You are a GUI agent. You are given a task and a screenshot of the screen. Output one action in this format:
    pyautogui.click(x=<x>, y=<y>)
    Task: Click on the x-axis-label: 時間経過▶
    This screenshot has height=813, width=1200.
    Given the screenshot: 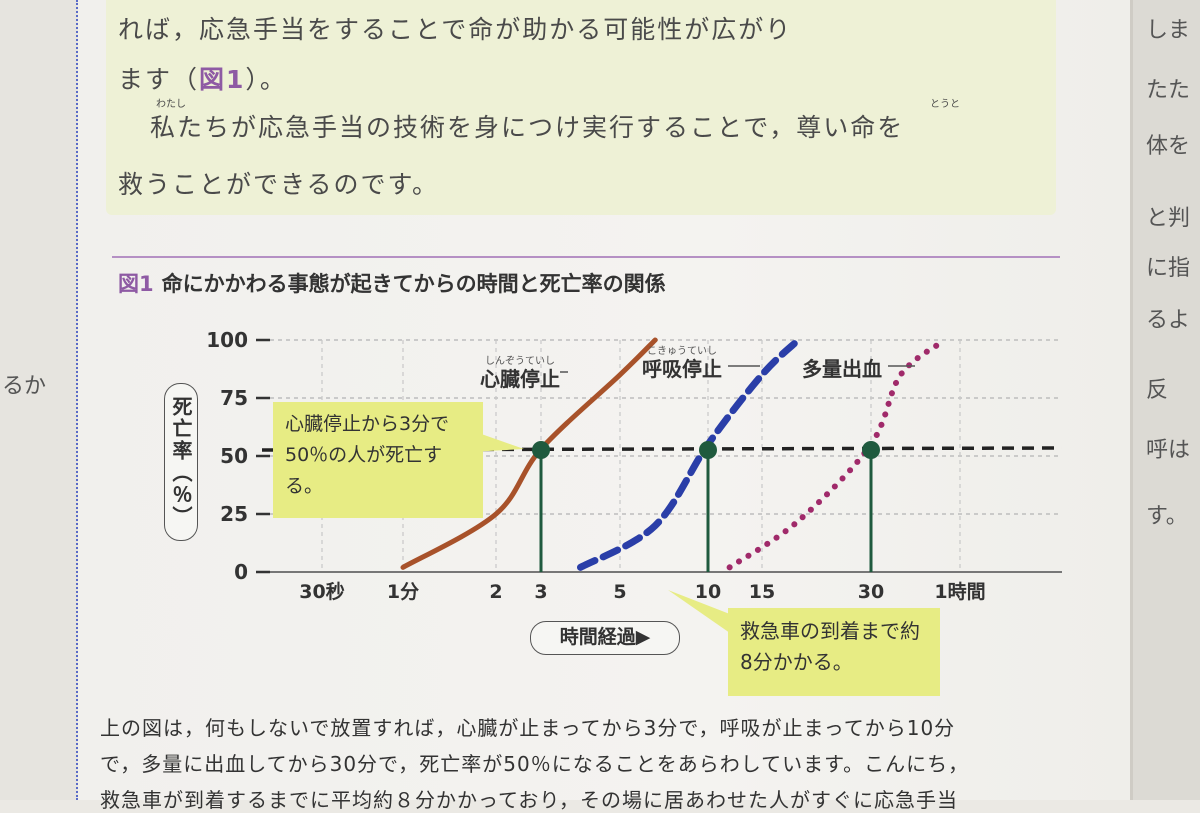 What is the action you would take?
    pyautogui.click(x=605, y=638)
    